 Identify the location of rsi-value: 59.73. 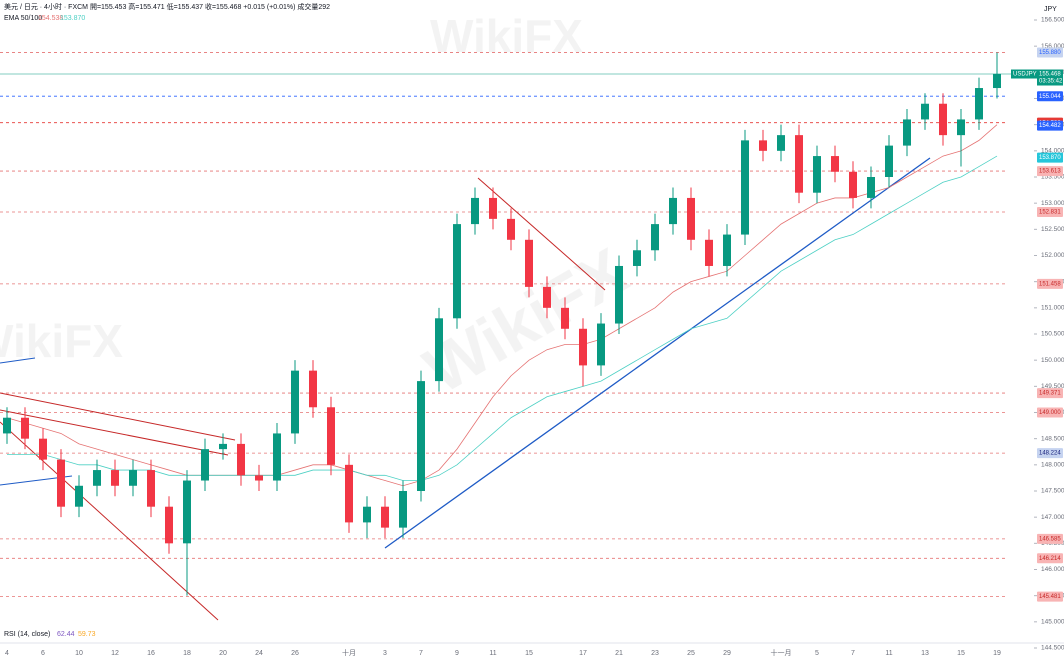
(87, 634).